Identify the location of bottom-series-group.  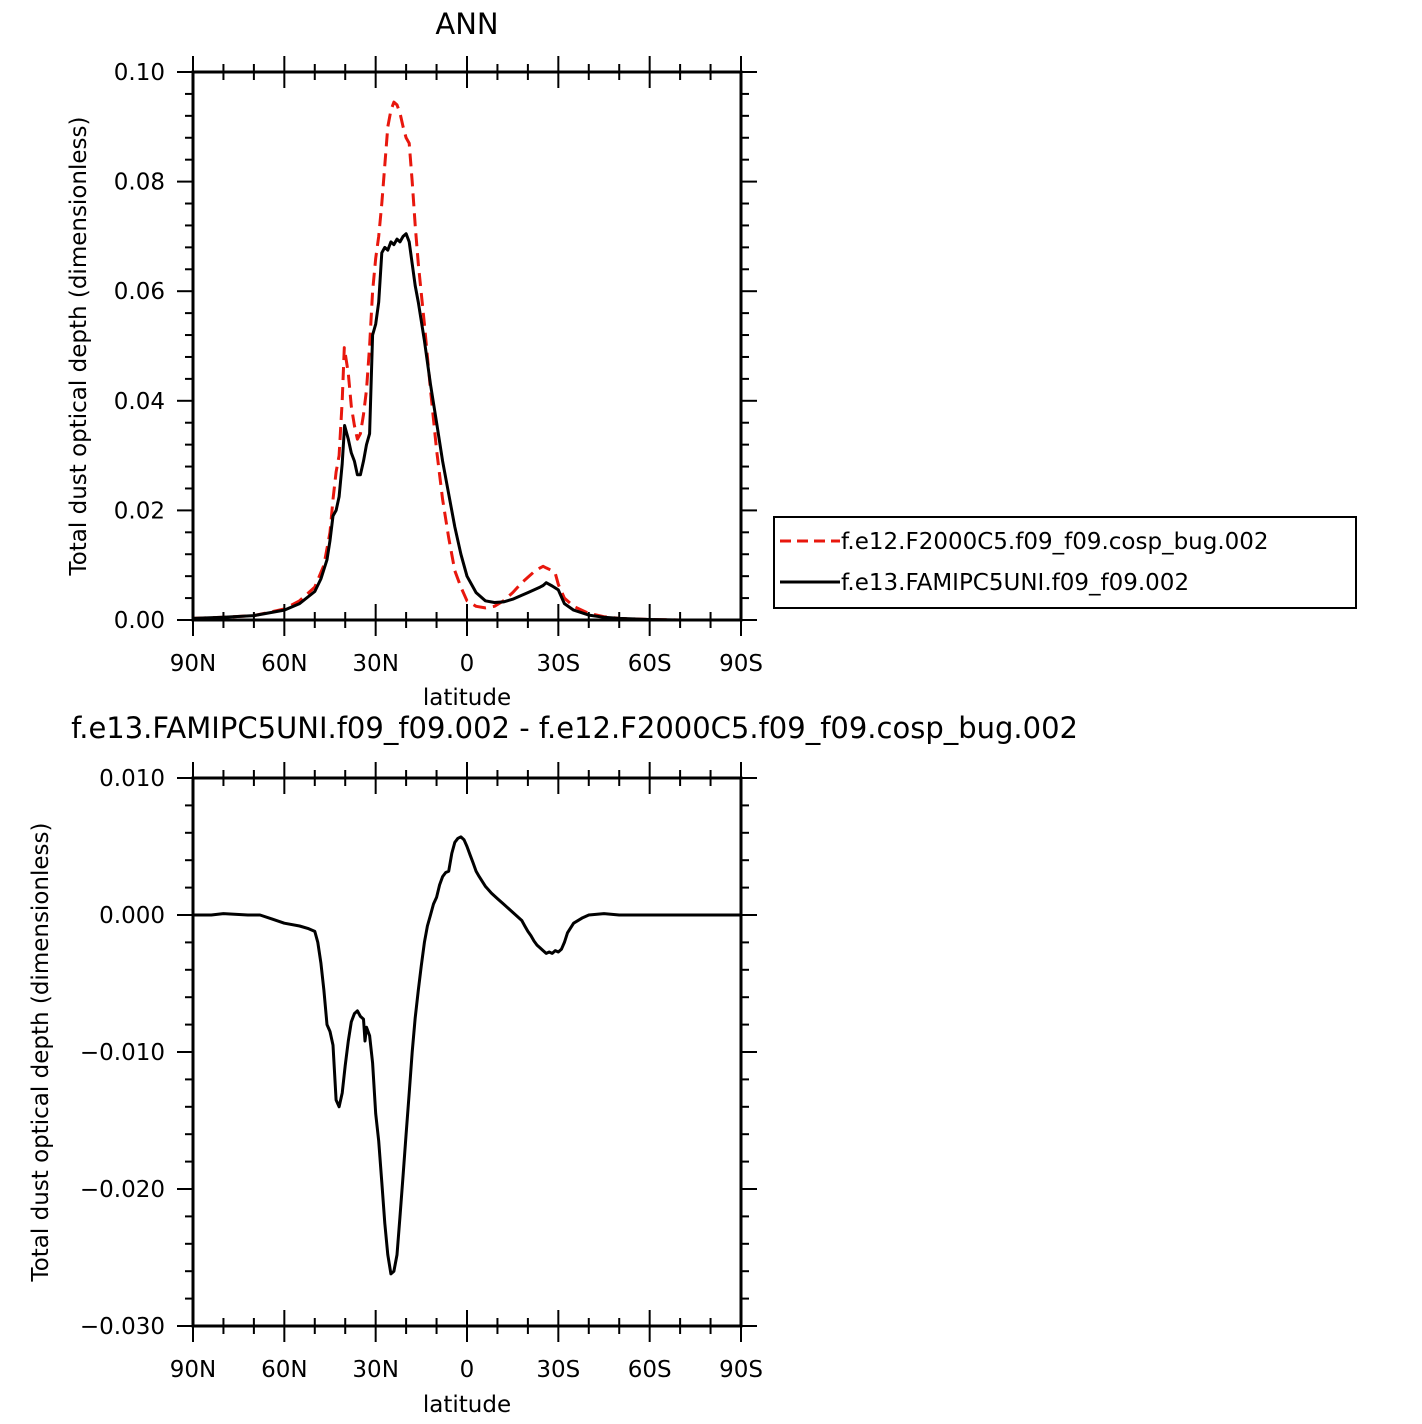
(467, 1055).